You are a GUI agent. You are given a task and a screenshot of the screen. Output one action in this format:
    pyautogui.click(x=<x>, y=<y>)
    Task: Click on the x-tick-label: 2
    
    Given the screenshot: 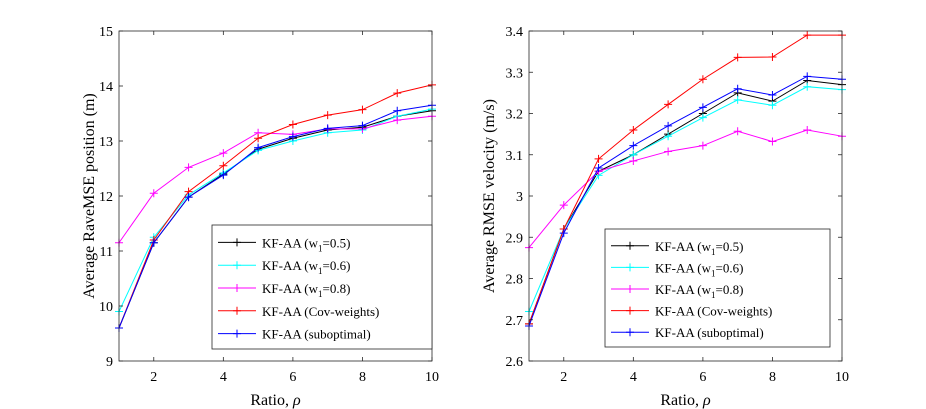 What is the action you would take?
    pyautogui.click(x=153, y=377)
    